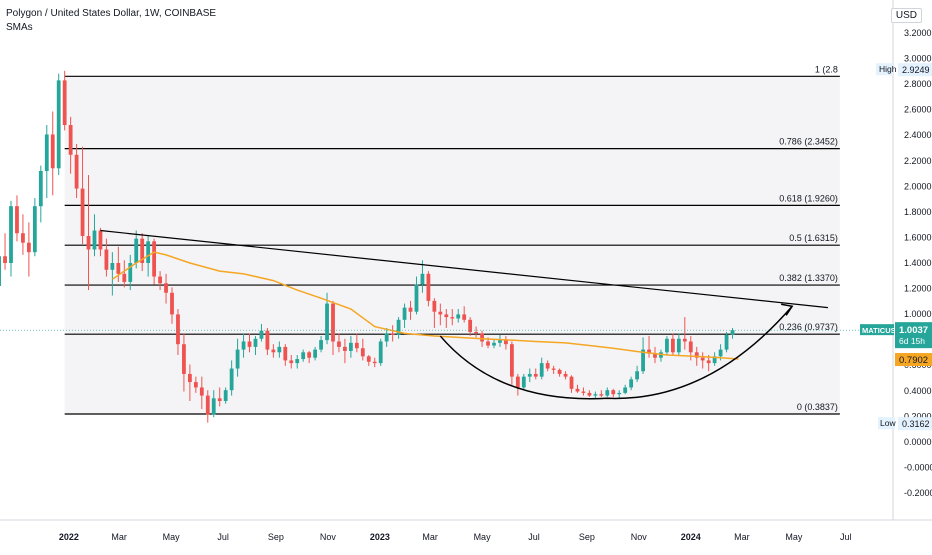 This screenshot has height=555, width=932. What do you see at coordinates (425, 305) in the screenshot?
I see `sma-line` at bounding box center [425, 305].